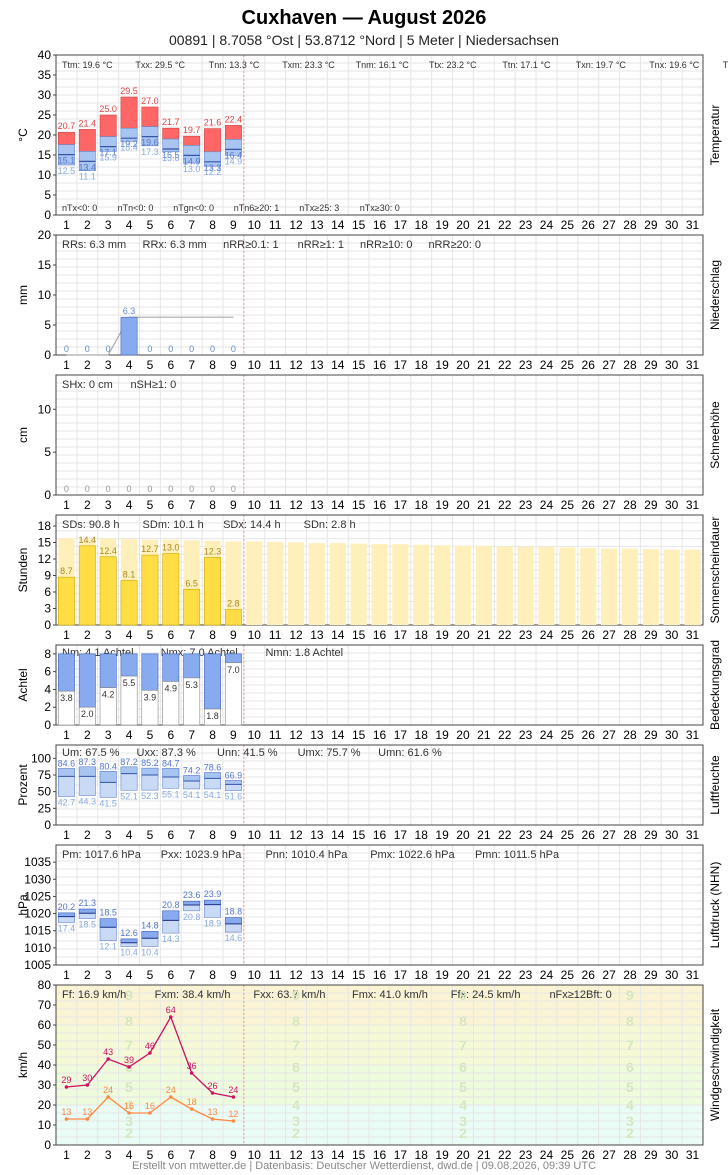 This screenshot has width=728, height=1175. I want to click on sunshine-xtick-label: 27, so click(609, 635).